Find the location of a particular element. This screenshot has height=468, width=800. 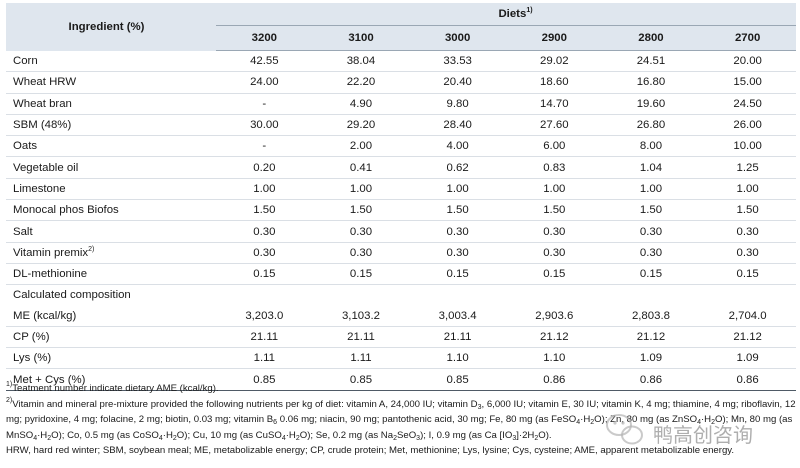

row-label: Wheat bran is located at coordinates (111, 104).